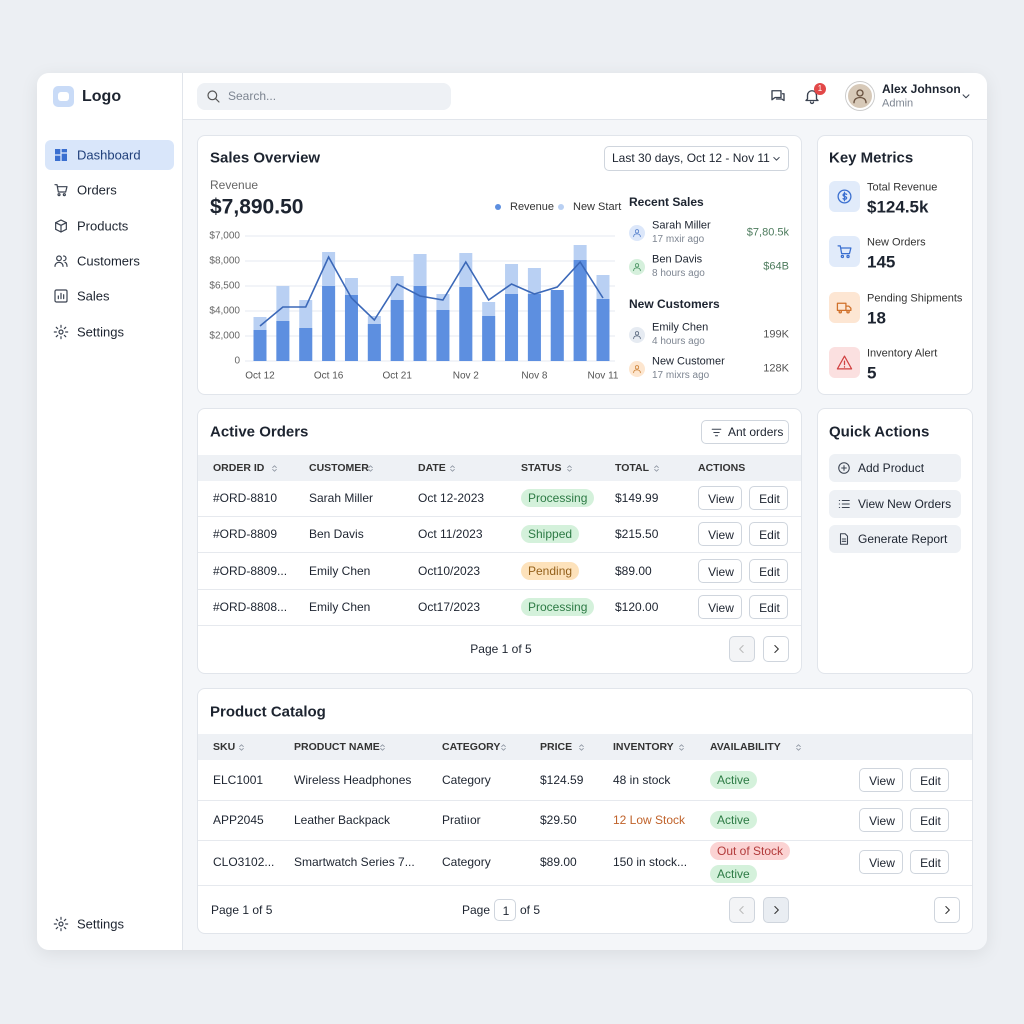  What do you see at coordinates (678, 273) in the screenshot?
I see `list-time: 8 hours ago` at bounding box center [678, 273].